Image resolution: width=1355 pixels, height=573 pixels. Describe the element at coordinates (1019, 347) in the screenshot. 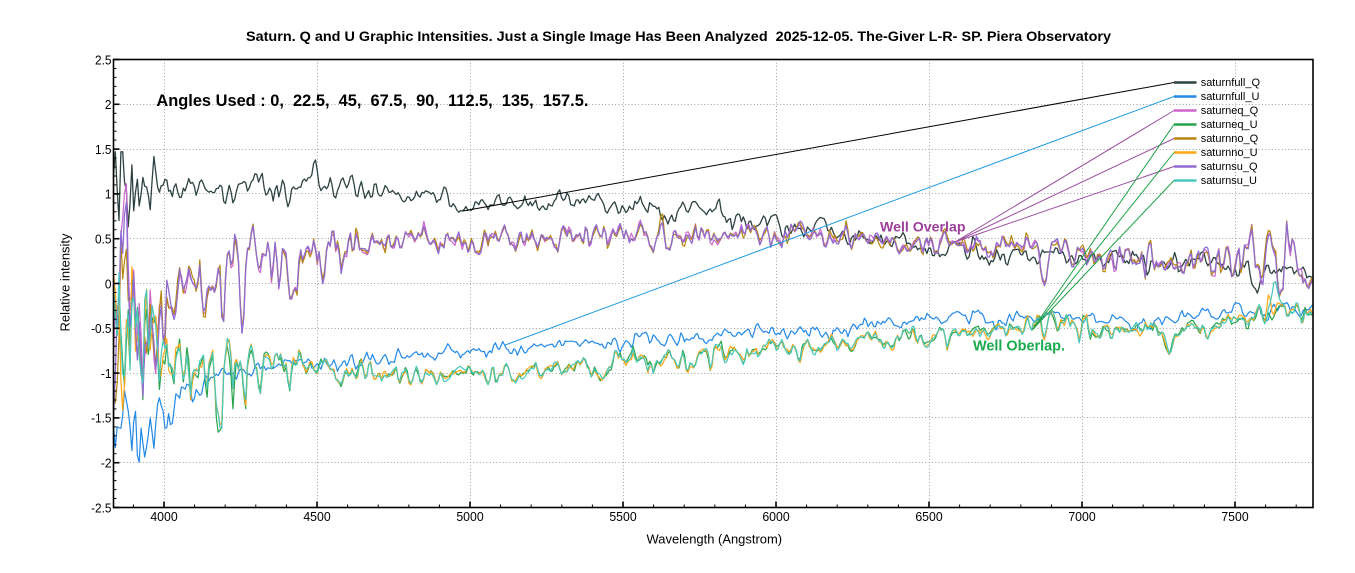

I see `svg-text: Well Oberlap.` at that location.